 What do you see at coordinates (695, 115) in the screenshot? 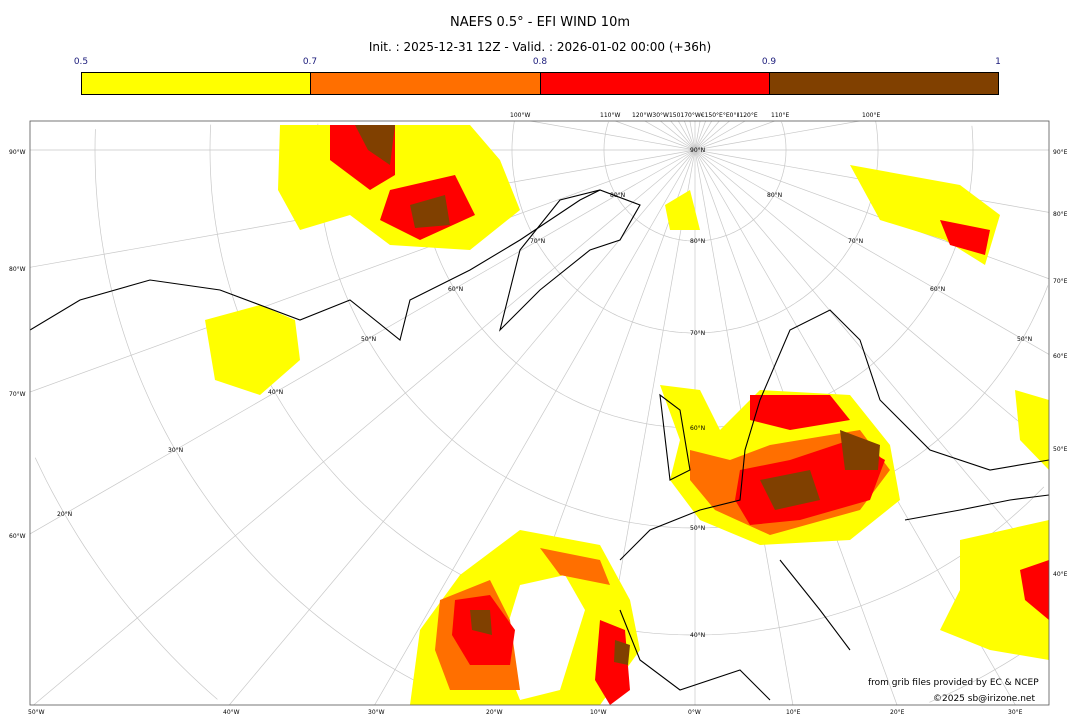
I see `top-label: 120°W30°W150170°W€150°E°E0°Ⅱ120°E` at bounding box center [695, 115].